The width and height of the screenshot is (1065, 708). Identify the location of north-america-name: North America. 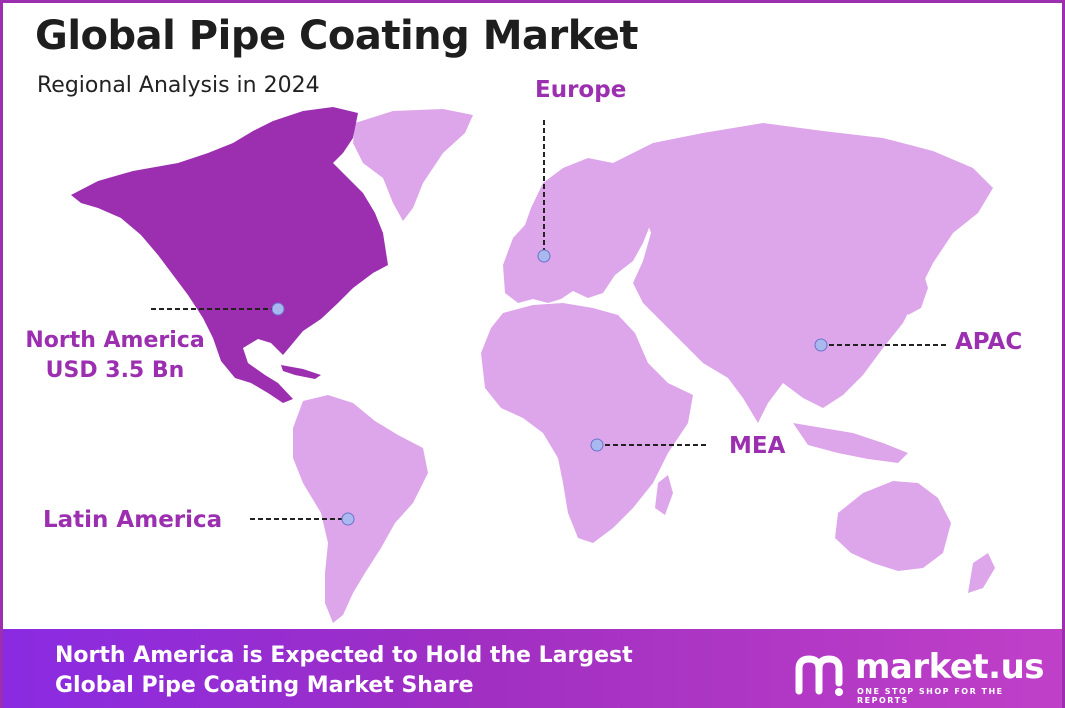
(115, 340).